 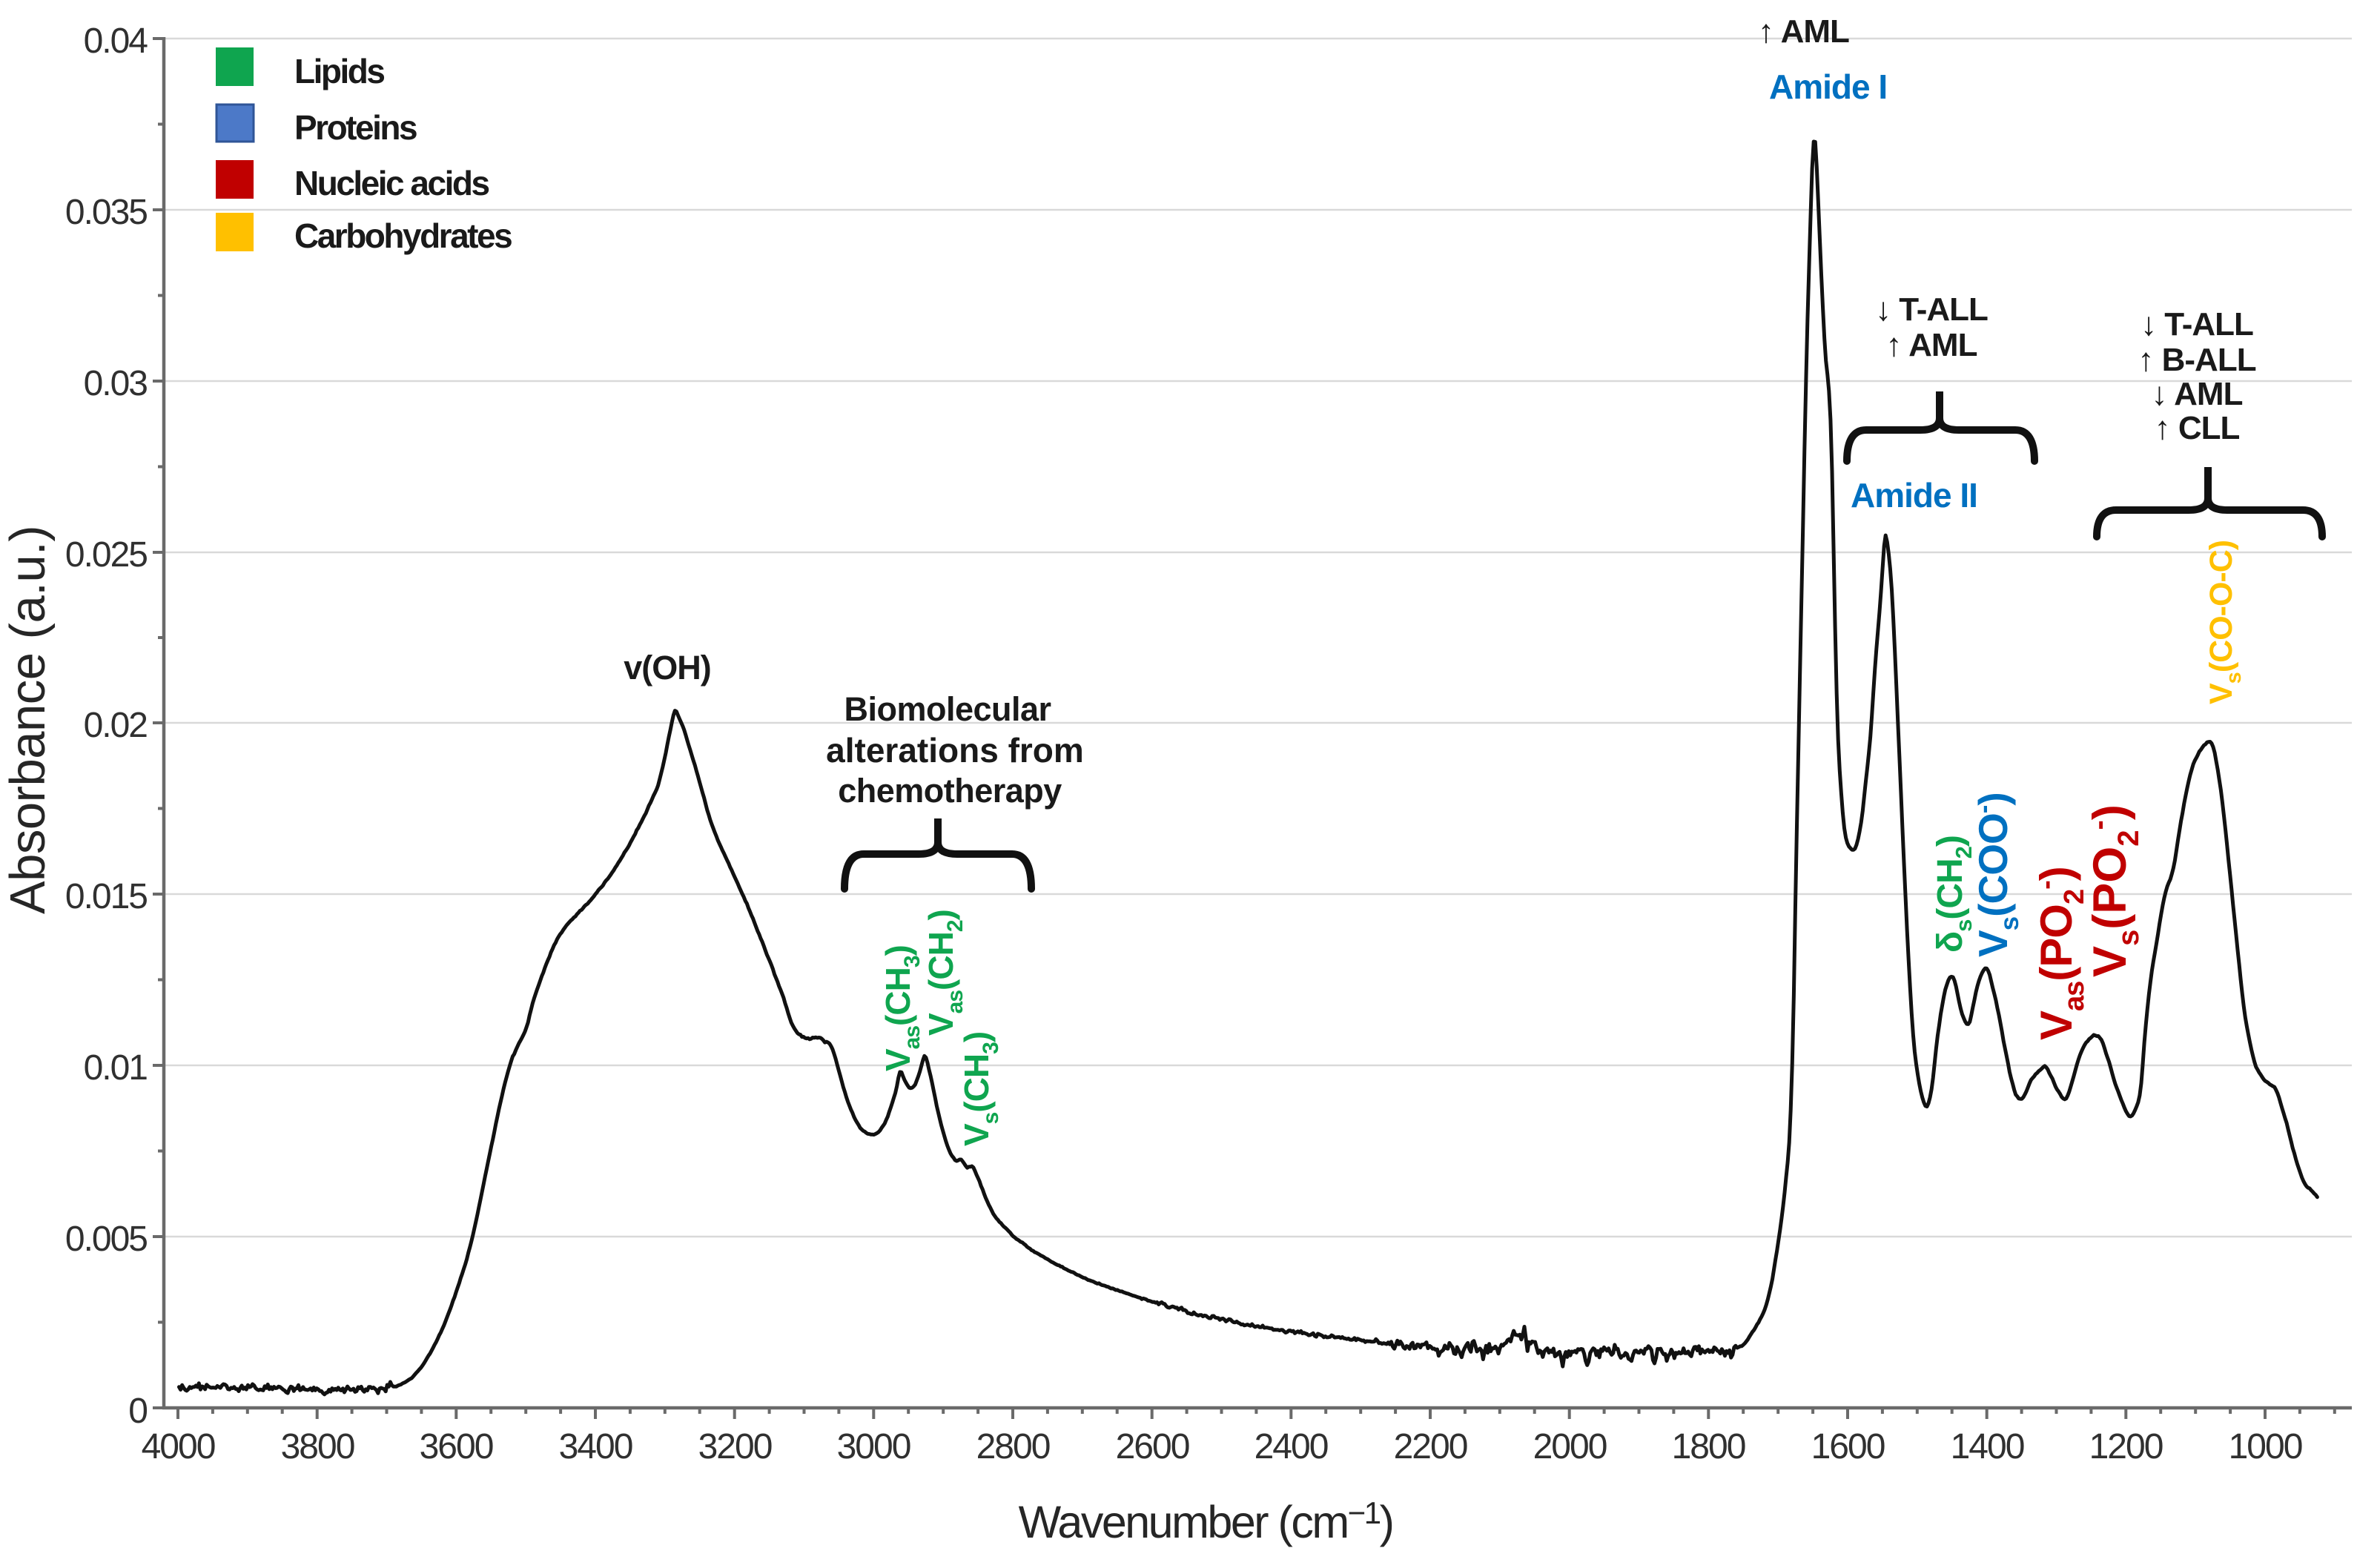 What do you see at coordinates (2197, 394) in the screenshot?
I see `svg-text: ↓ AML` at bounding box center [2197, 394].